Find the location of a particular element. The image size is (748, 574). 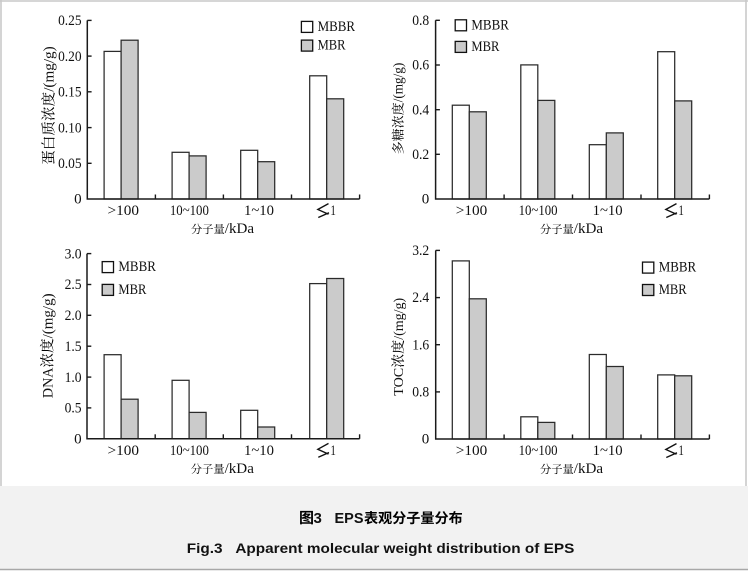

svg-text: 0.10 is located at coordinates (70, 128).